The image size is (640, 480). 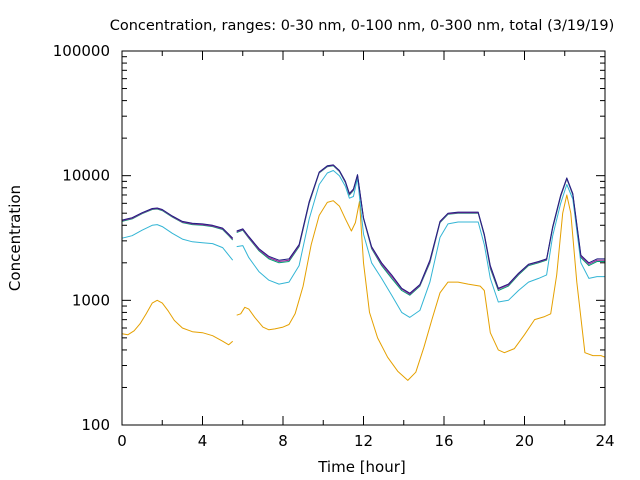 What do you see at coordinates (363, 441) in the screenshot?
I see `x-tick-label: 12` at bounding box center [363, 441].